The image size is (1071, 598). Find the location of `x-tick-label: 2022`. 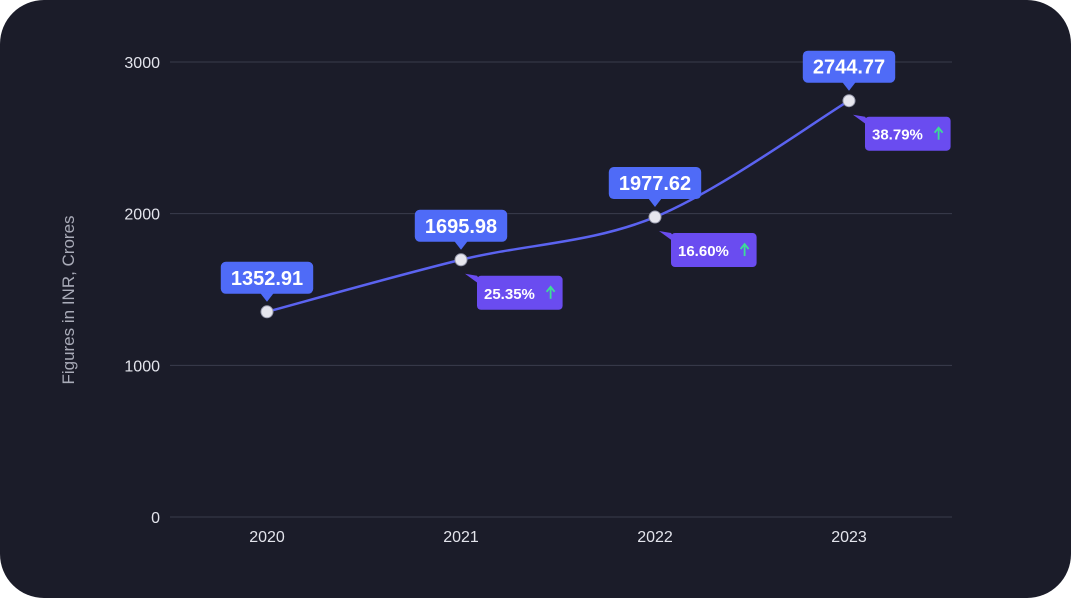

x-tick-label: 2022 is located at coordinates (655, 537).